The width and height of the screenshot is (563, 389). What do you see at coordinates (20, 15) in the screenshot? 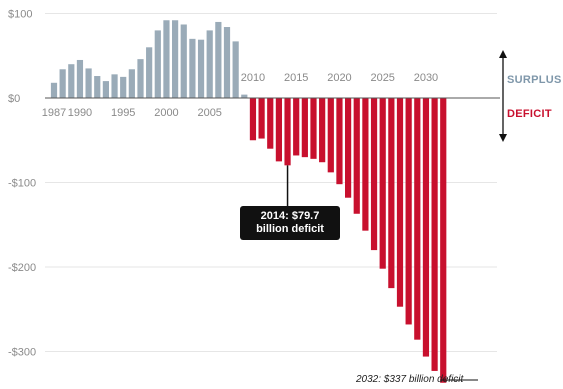
I see `y-tick-label: $100` at bounding box center [20, 15].